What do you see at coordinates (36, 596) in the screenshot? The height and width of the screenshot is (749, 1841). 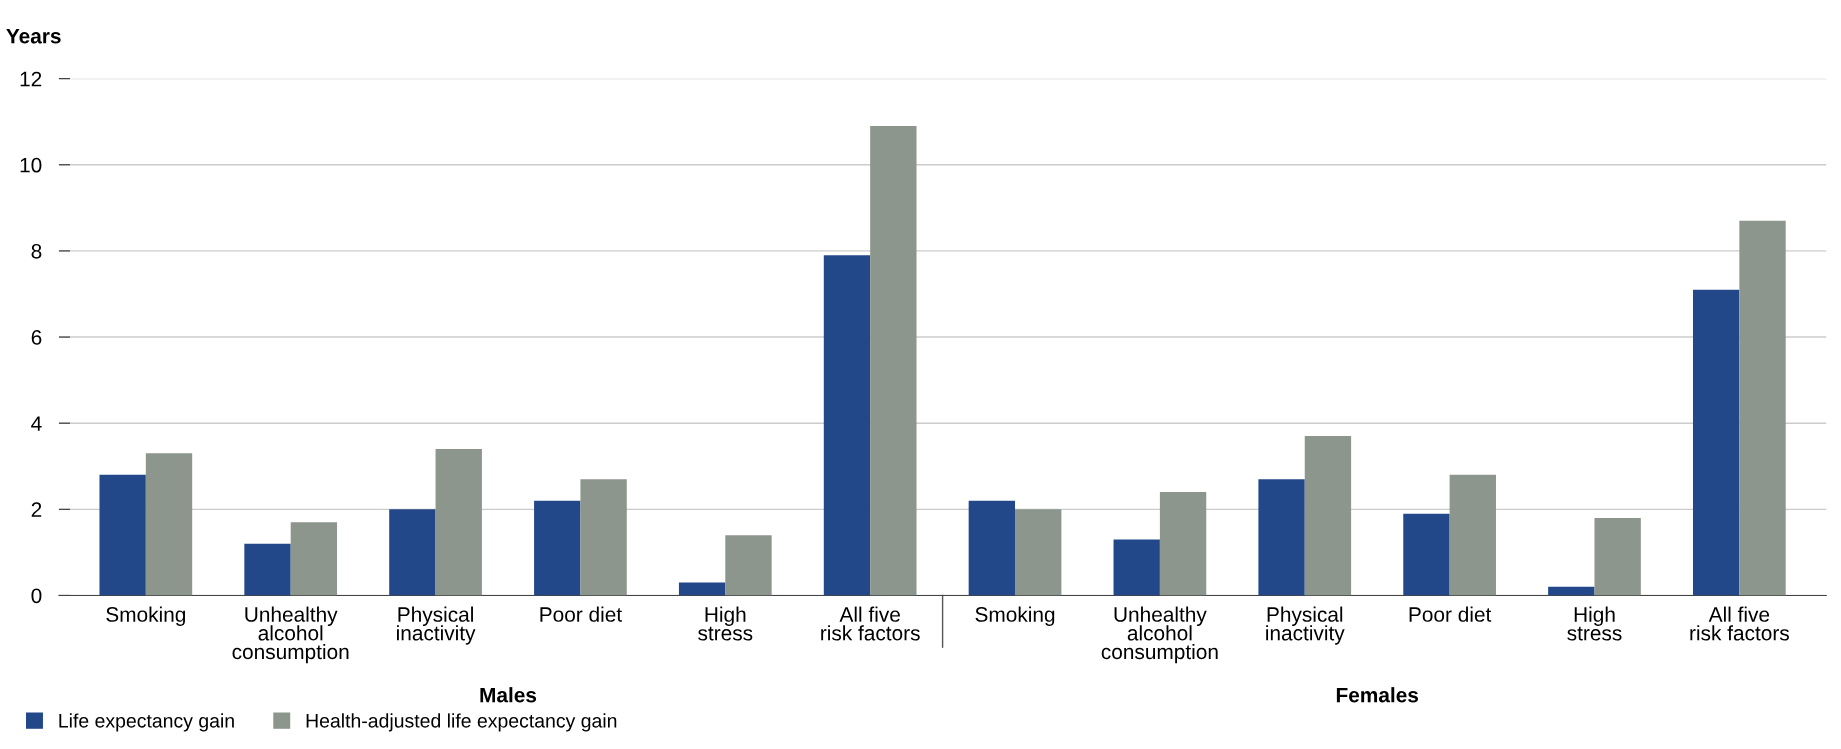 I see `y-tick-label: 0` at bounding box center [36, 596].